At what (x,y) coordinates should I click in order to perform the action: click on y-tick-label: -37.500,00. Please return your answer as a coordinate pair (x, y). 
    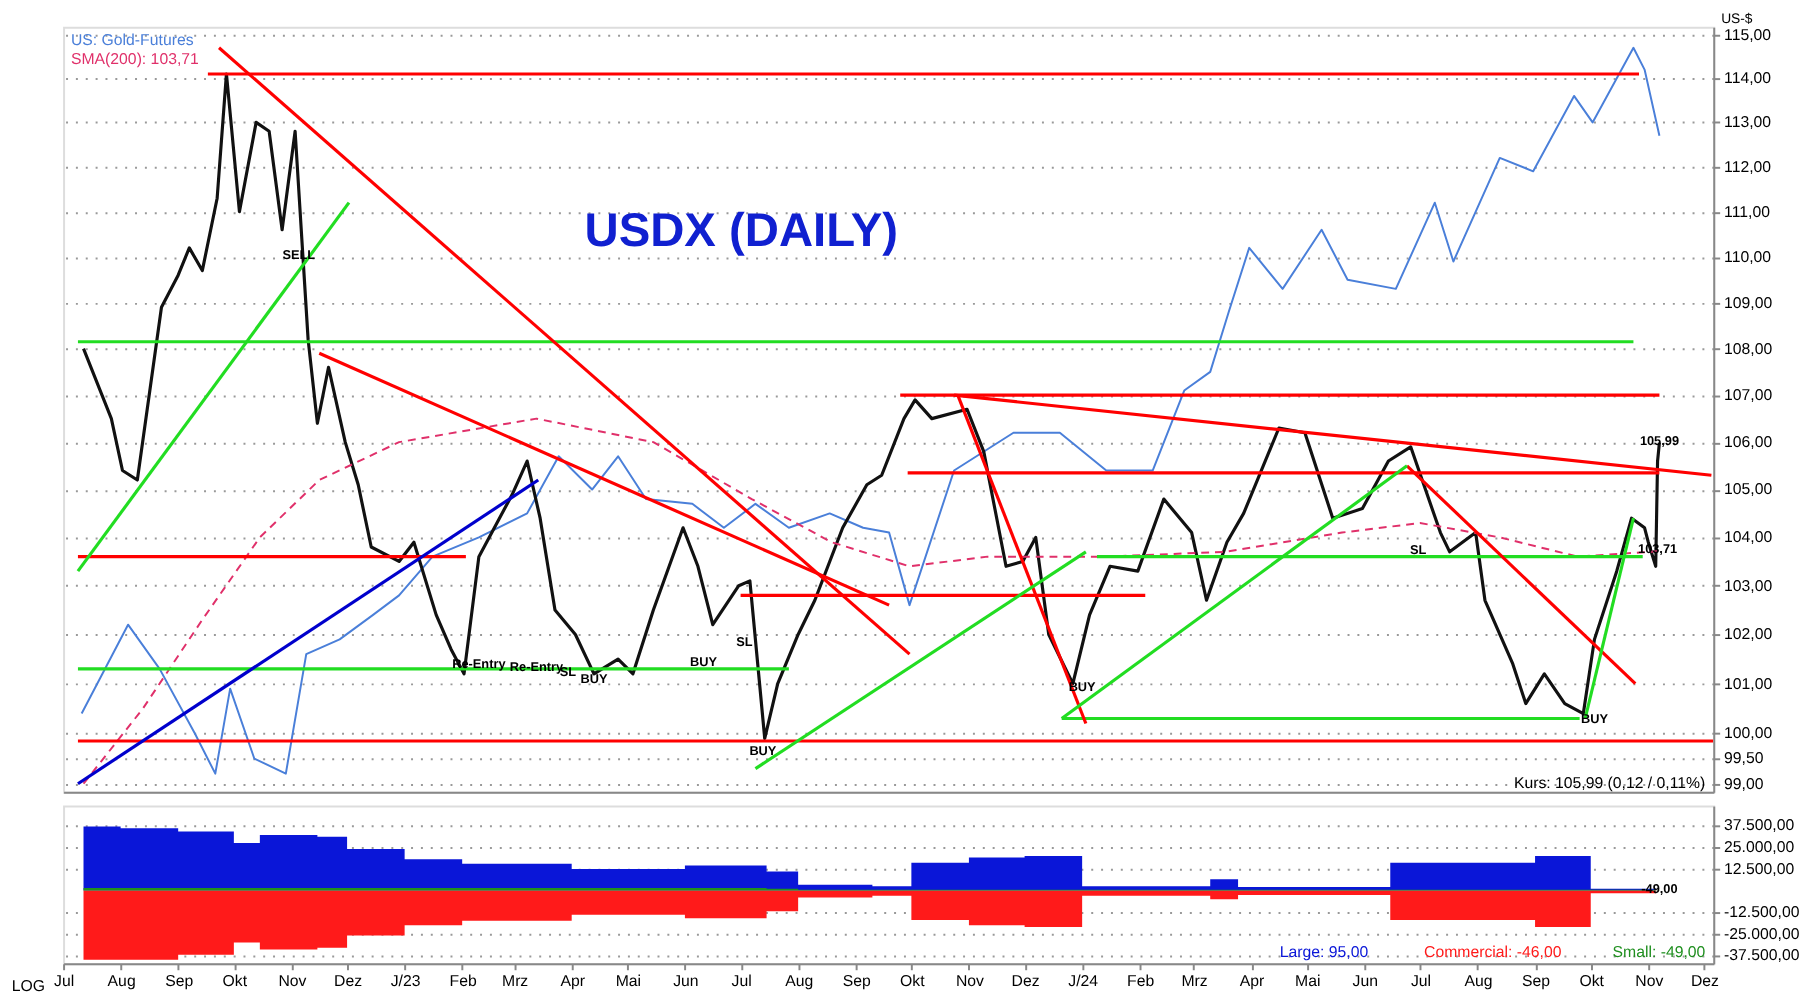
    Looking at the image, I should click on (1762, 955).